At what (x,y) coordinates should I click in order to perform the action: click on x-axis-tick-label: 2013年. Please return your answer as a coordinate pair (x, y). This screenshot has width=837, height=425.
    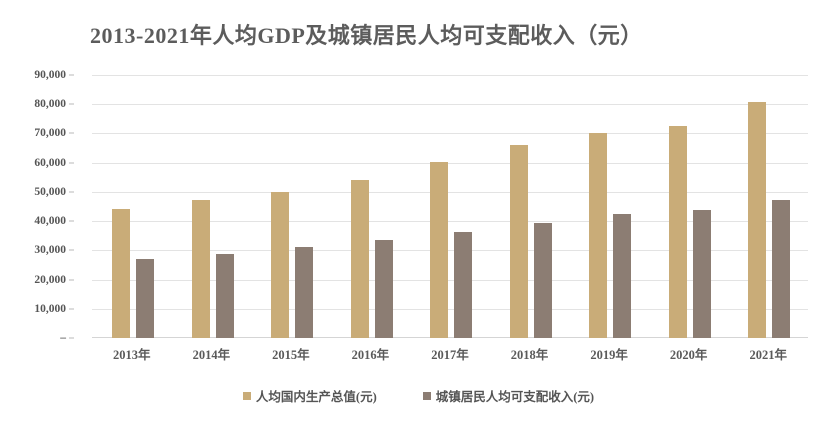
    Looking at the image, I should click on (132, 355).